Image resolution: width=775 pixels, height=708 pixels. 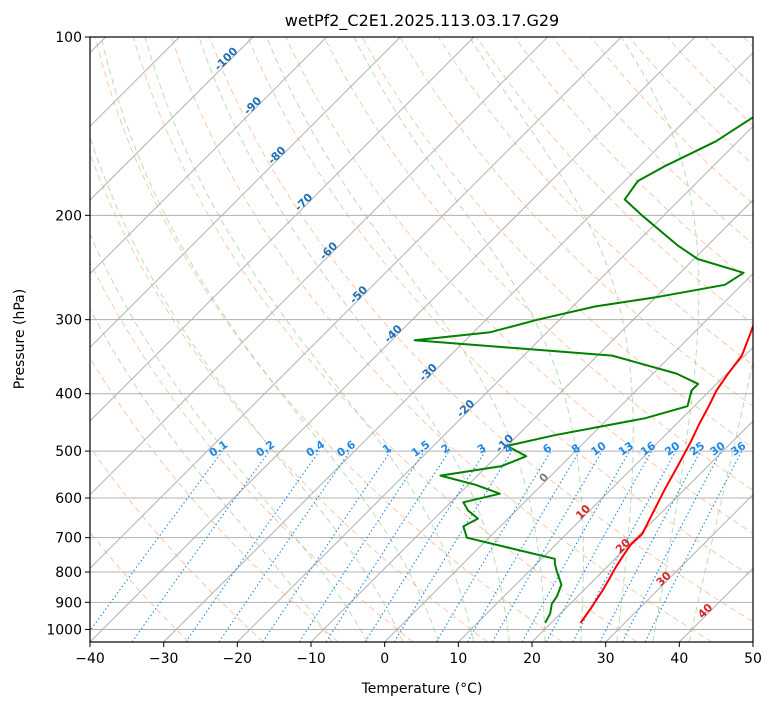 What do you see at coordinates (20, 339) in the screenshot?
I see `y-axis-label: Pressure (hPa)` at bounding box center [20, 339].